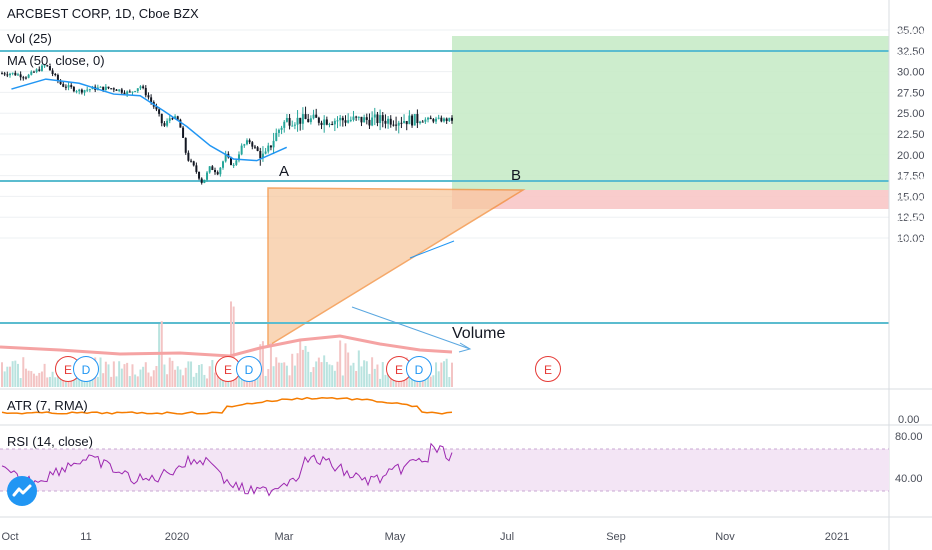  I want to click on volume-legend: Vol (25), so click(29, 38).